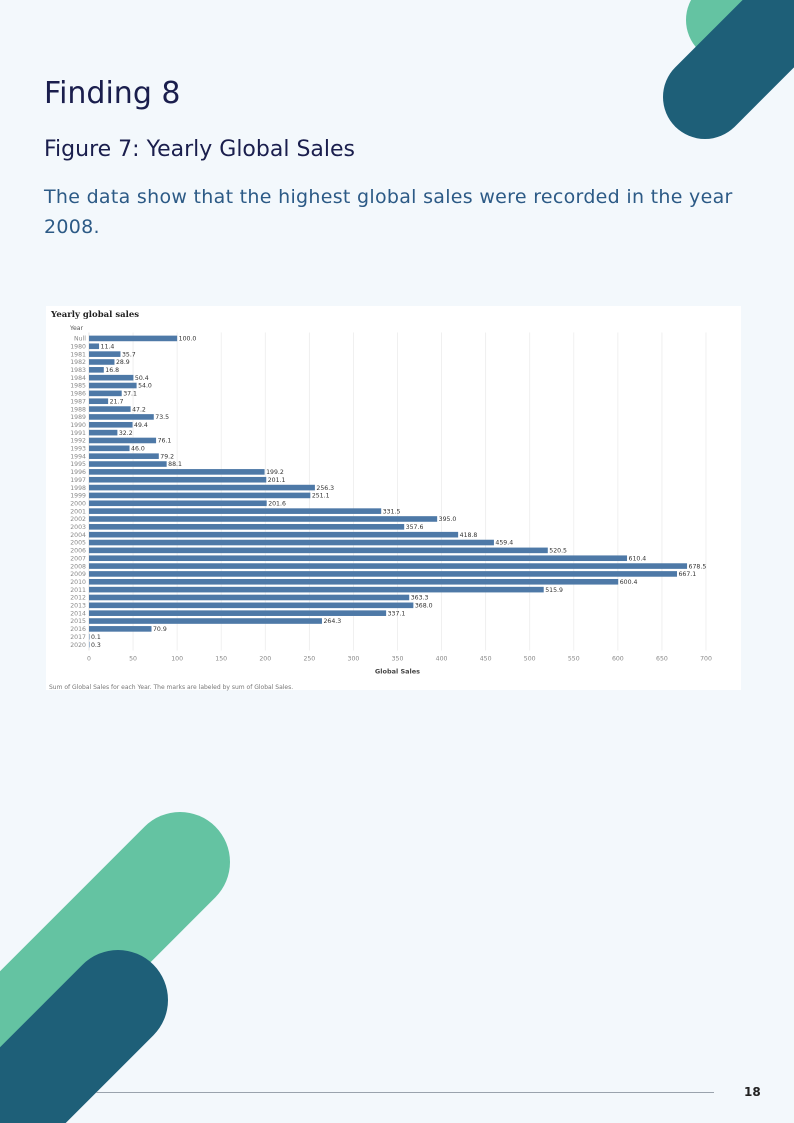 The height and width of the screenshot is (1123, 794). I want to click on data-label: 50.4, so click(142, 378).